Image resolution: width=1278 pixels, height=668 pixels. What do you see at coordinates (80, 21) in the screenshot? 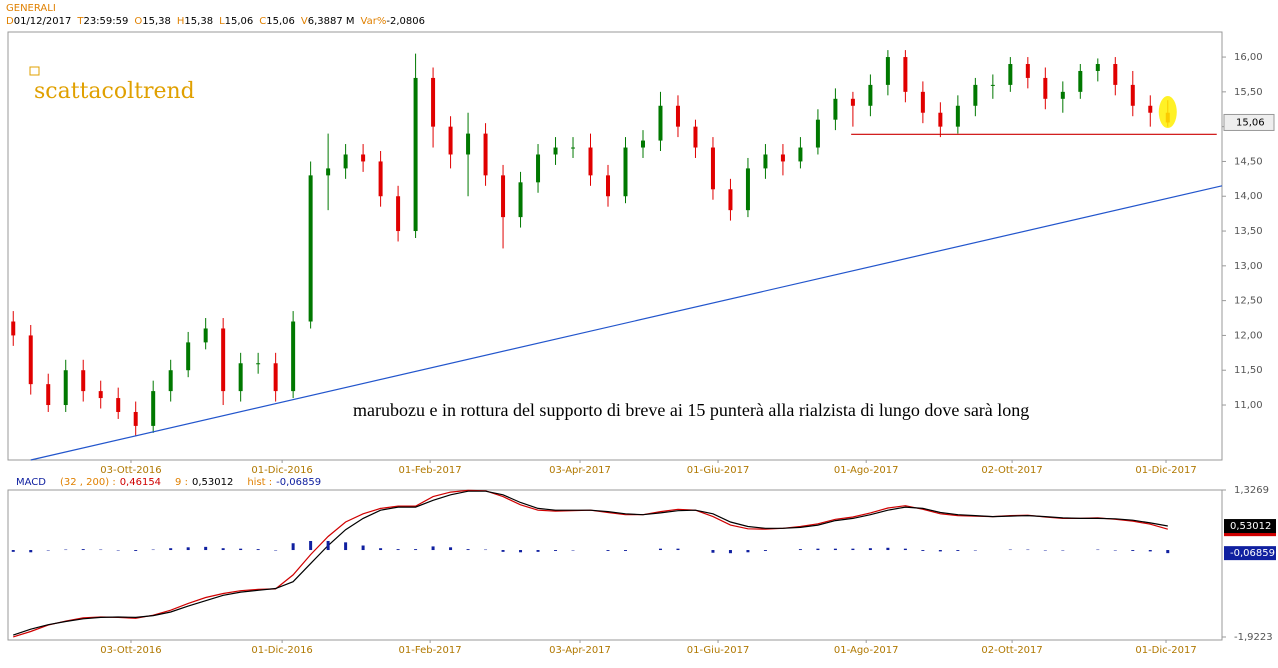
I see `info-key: T` at bounding box center [80, 21].